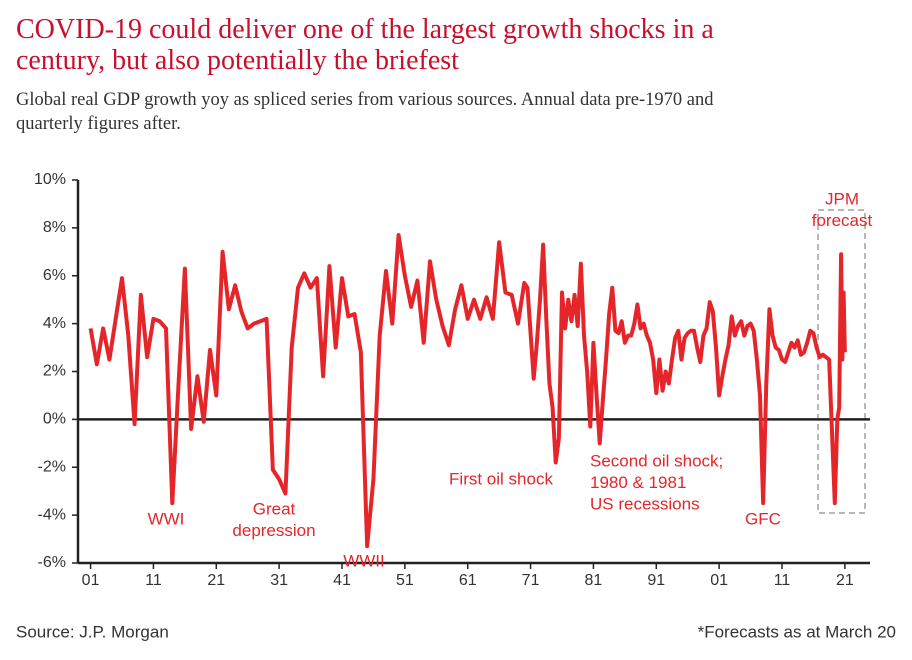  What do you see at coordinates (52, 514) in the screenshot?
I see `y-tick-label: -4%` at bounding box center [52, 514].